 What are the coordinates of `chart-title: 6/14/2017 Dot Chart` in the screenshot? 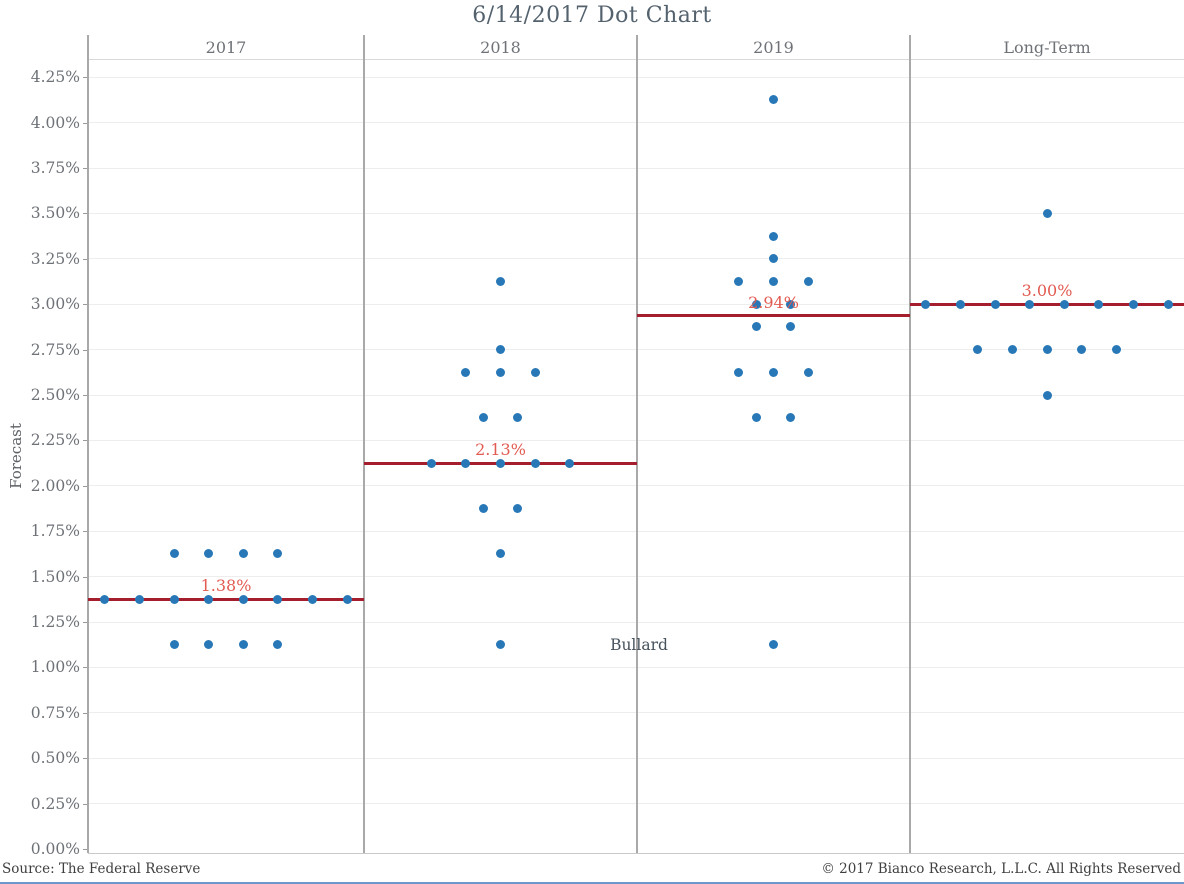 It's located at (592, 15).